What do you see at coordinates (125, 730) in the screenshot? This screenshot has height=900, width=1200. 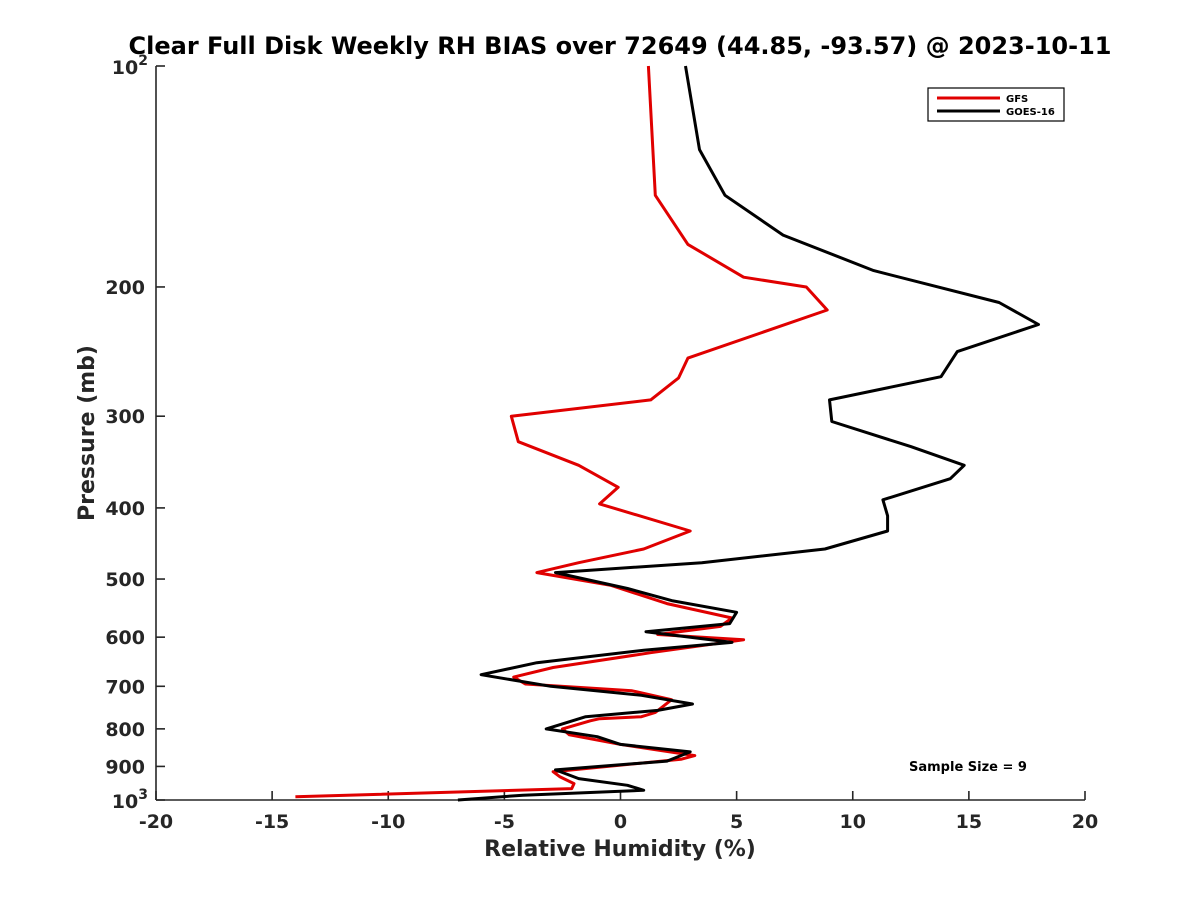 I see `y-tick-label: 800` at bounding box center [125, 730].